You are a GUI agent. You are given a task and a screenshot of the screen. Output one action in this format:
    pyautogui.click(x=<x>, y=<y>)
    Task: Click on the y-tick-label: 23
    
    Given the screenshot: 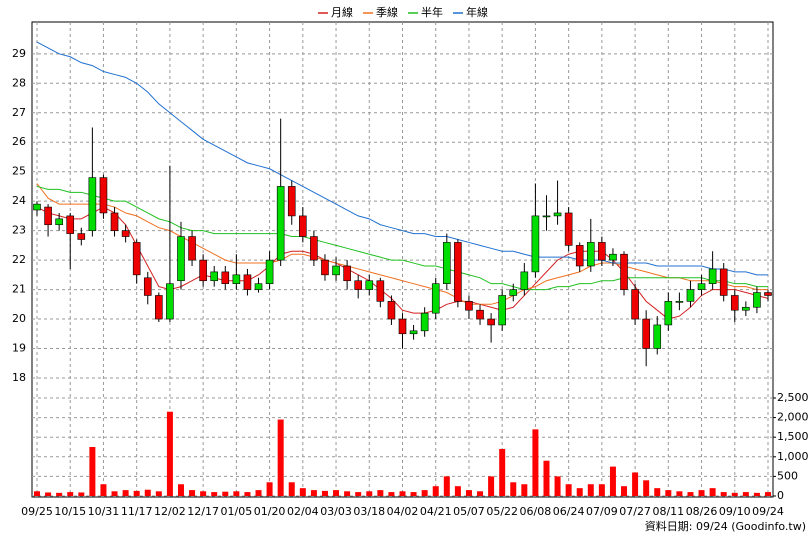 What is the action you would take?
    pyautogui.click(x=19, y=230)
    